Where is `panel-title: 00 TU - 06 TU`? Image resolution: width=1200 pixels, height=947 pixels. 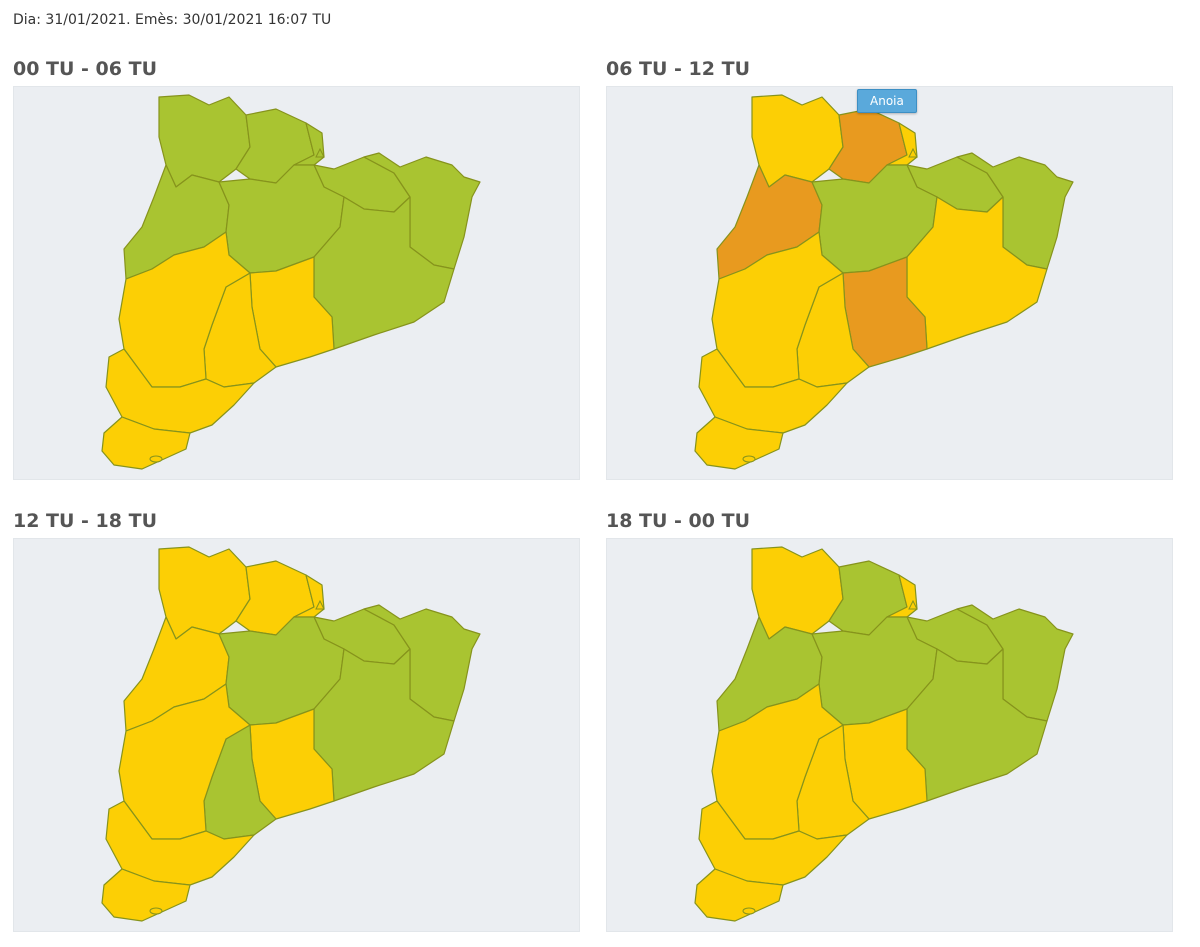
panel-title: 00 TU - 06 TU is located at coordinates (85, 69).